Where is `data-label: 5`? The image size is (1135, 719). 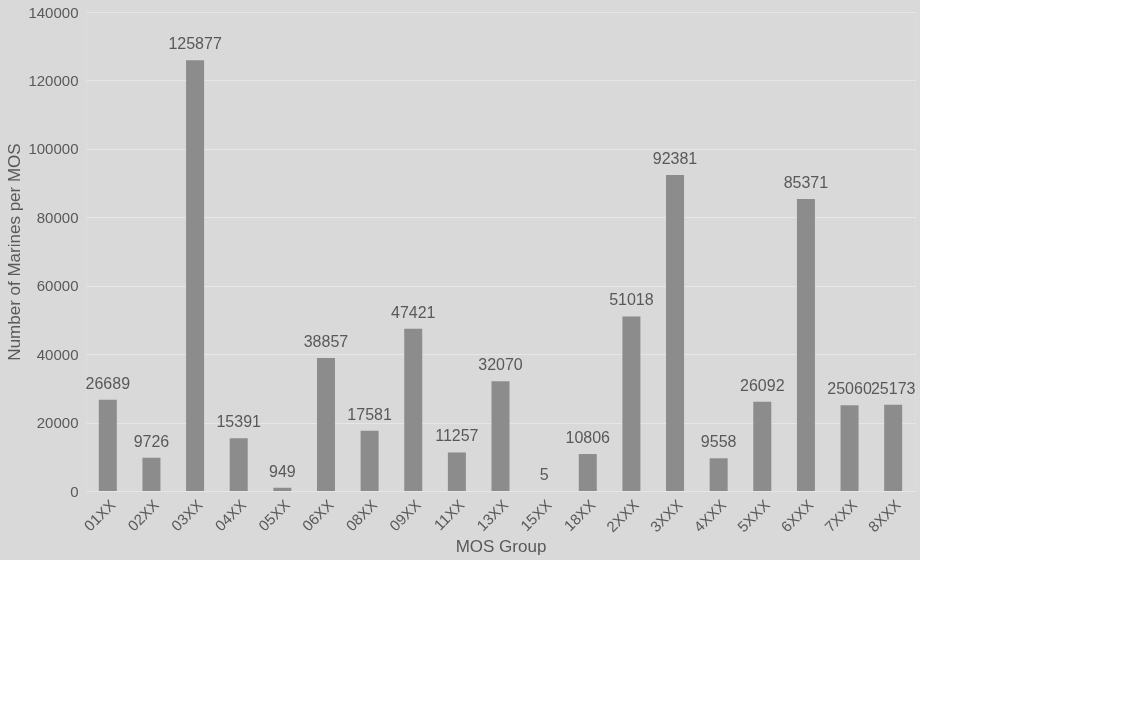 data-label: 5 is located at coordinates (544, 474).